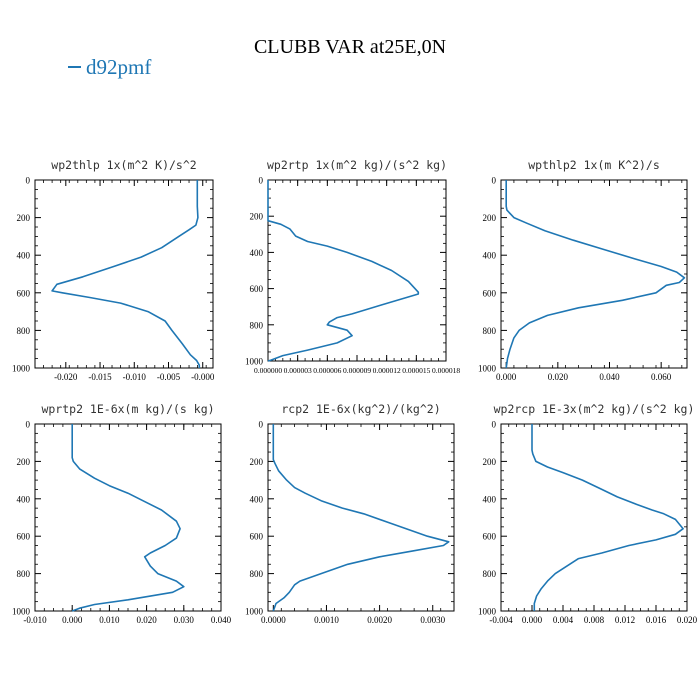 The image size is (700, 700). Describe the element at coordinates (379, 620) in the screenshot. I see `x-tick-label: 0.0020` at that location.